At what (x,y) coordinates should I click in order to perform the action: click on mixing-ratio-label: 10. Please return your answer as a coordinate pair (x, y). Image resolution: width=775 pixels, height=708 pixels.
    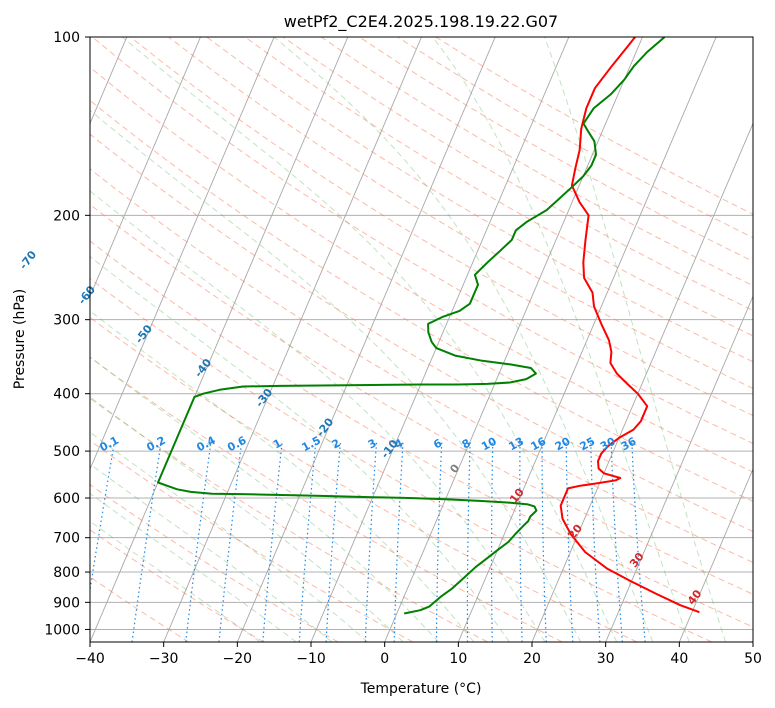
    Looking at the image, I should click on (489, 444).